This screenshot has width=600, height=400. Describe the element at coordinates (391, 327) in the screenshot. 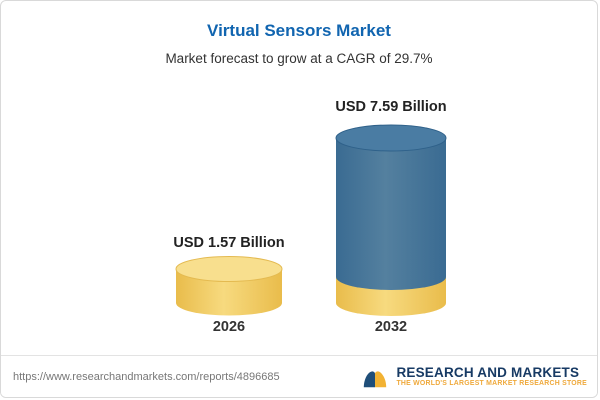

I see `category-label-2032: 2032` at that location.